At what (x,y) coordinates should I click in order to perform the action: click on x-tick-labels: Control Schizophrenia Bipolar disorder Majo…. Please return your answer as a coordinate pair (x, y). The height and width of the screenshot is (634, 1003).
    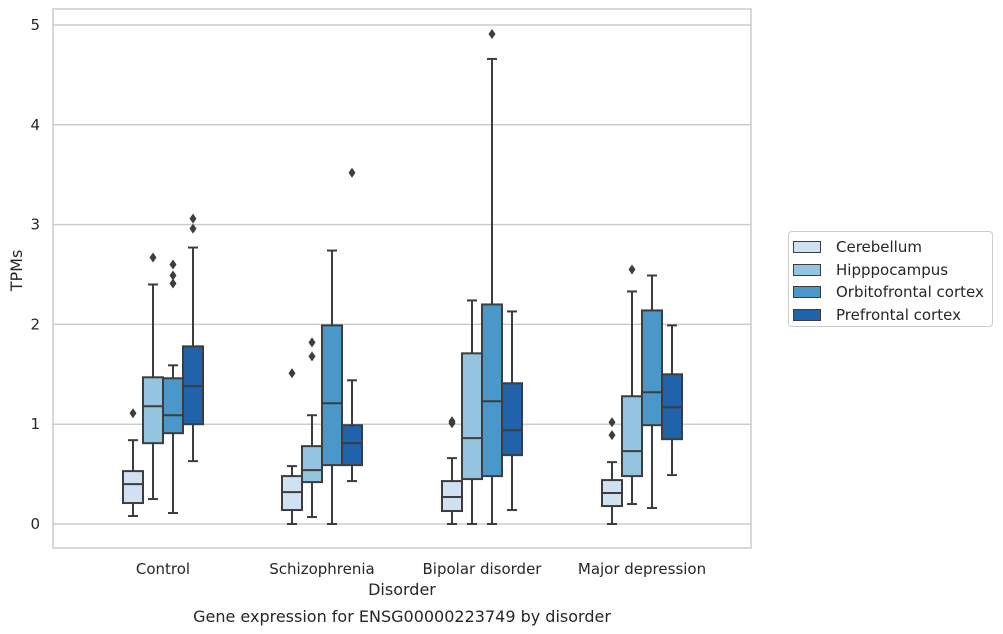
    Looking at the image, I should click on (421, 569).